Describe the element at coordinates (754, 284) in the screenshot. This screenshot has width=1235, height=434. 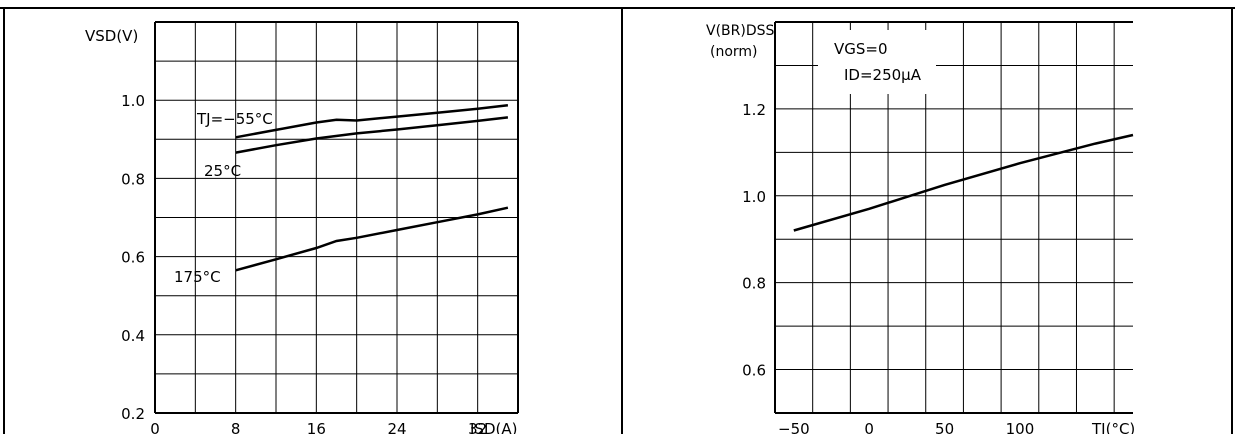
I see `chart2-y-tick-label: 0.8` at that location.